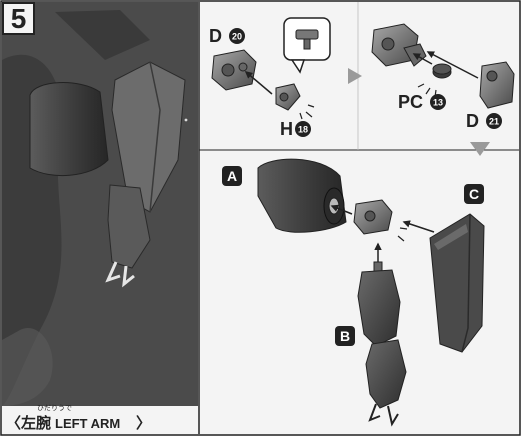  I want to click on part-a-badge, so click(232, 176).